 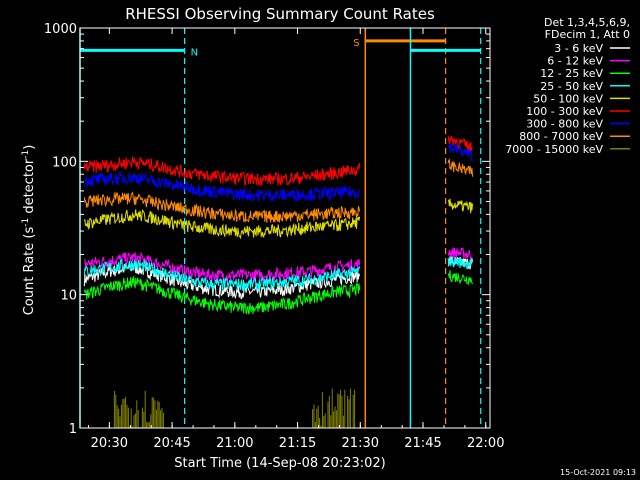 What do you see at coordinates (279, 463) in the screenshot?
I see `x-axis-label: Start Time (14-Sep-08 20:23:02)` at bounding box center [279, 463].